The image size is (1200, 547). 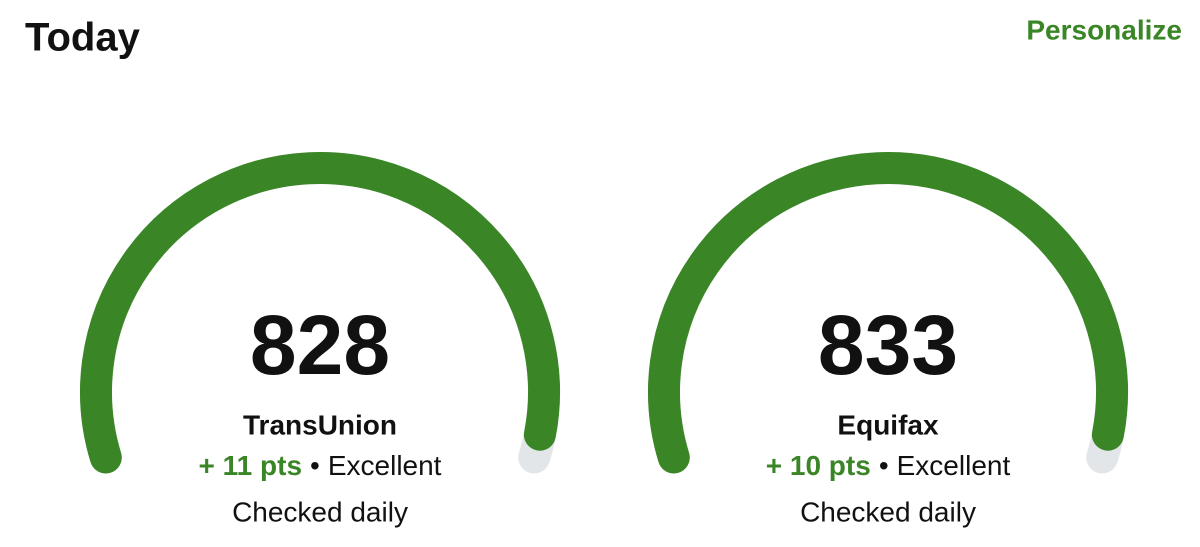 I want to click on score-change: + 10 pts, so click(x=818, y=465).